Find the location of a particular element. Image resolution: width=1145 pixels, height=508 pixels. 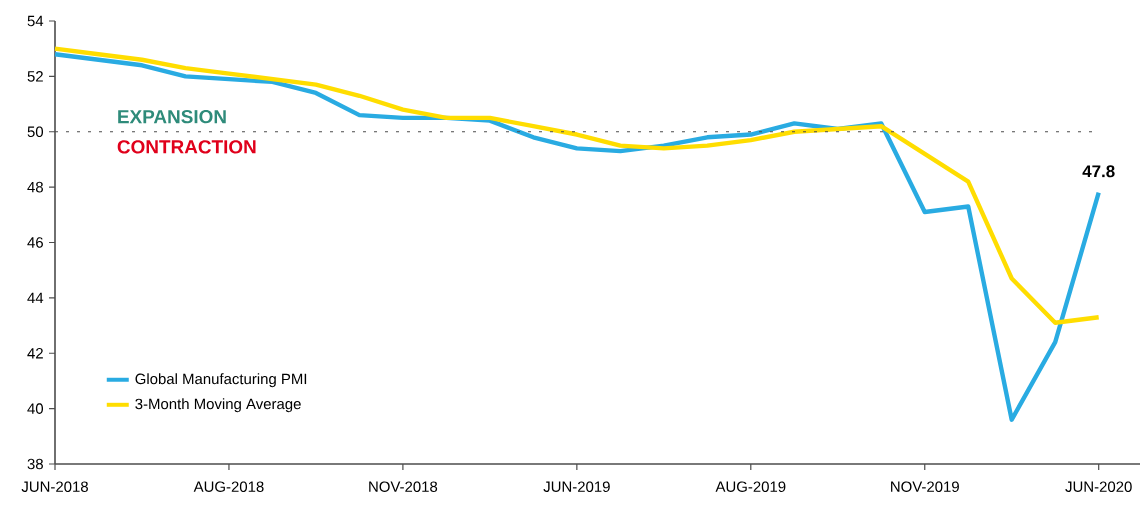

x-tick-label: NOV-2019 is located at coordinates (925, 486).